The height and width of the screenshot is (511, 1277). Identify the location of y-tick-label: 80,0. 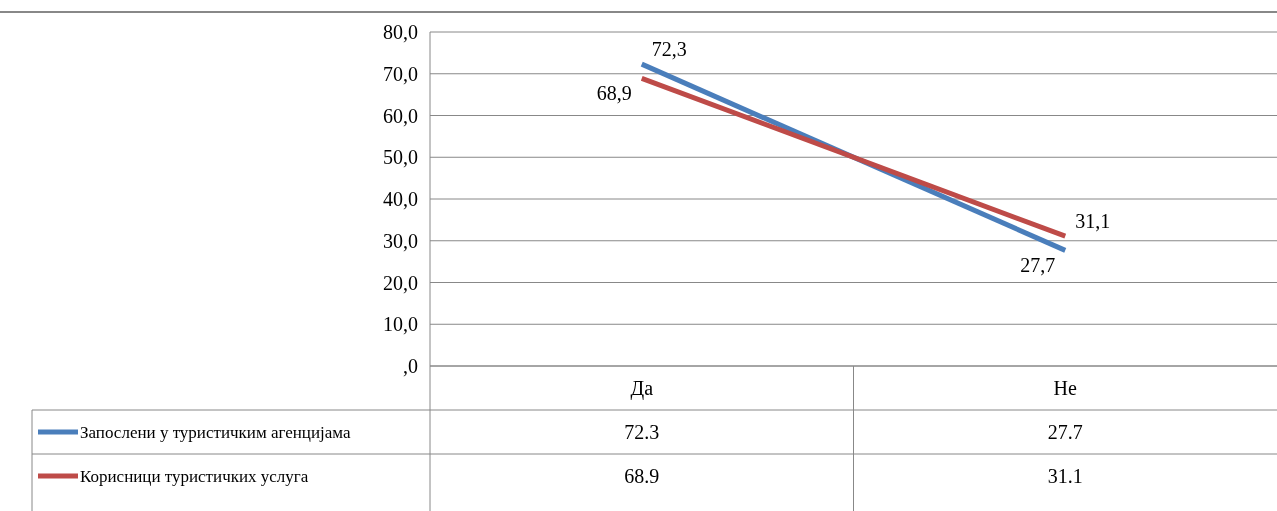
(400, 32).